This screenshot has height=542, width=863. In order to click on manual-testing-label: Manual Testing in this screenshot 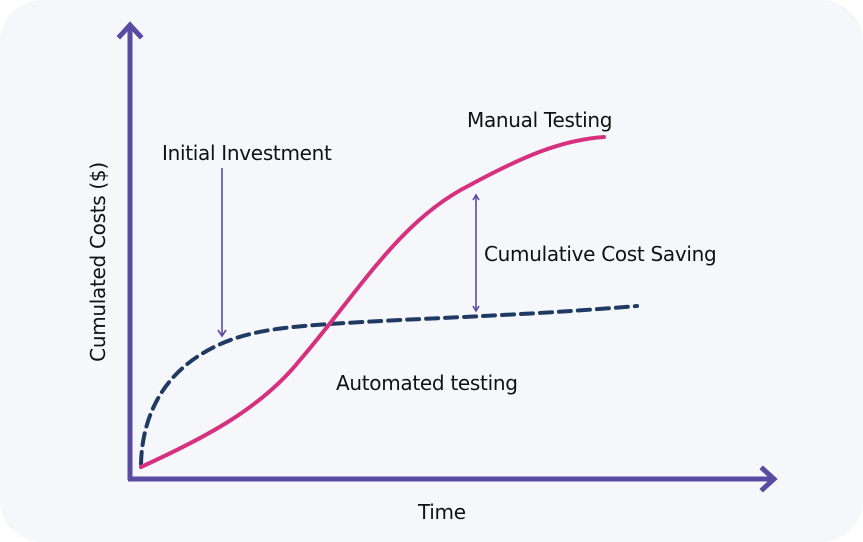, I will do `click(540, 120)`.